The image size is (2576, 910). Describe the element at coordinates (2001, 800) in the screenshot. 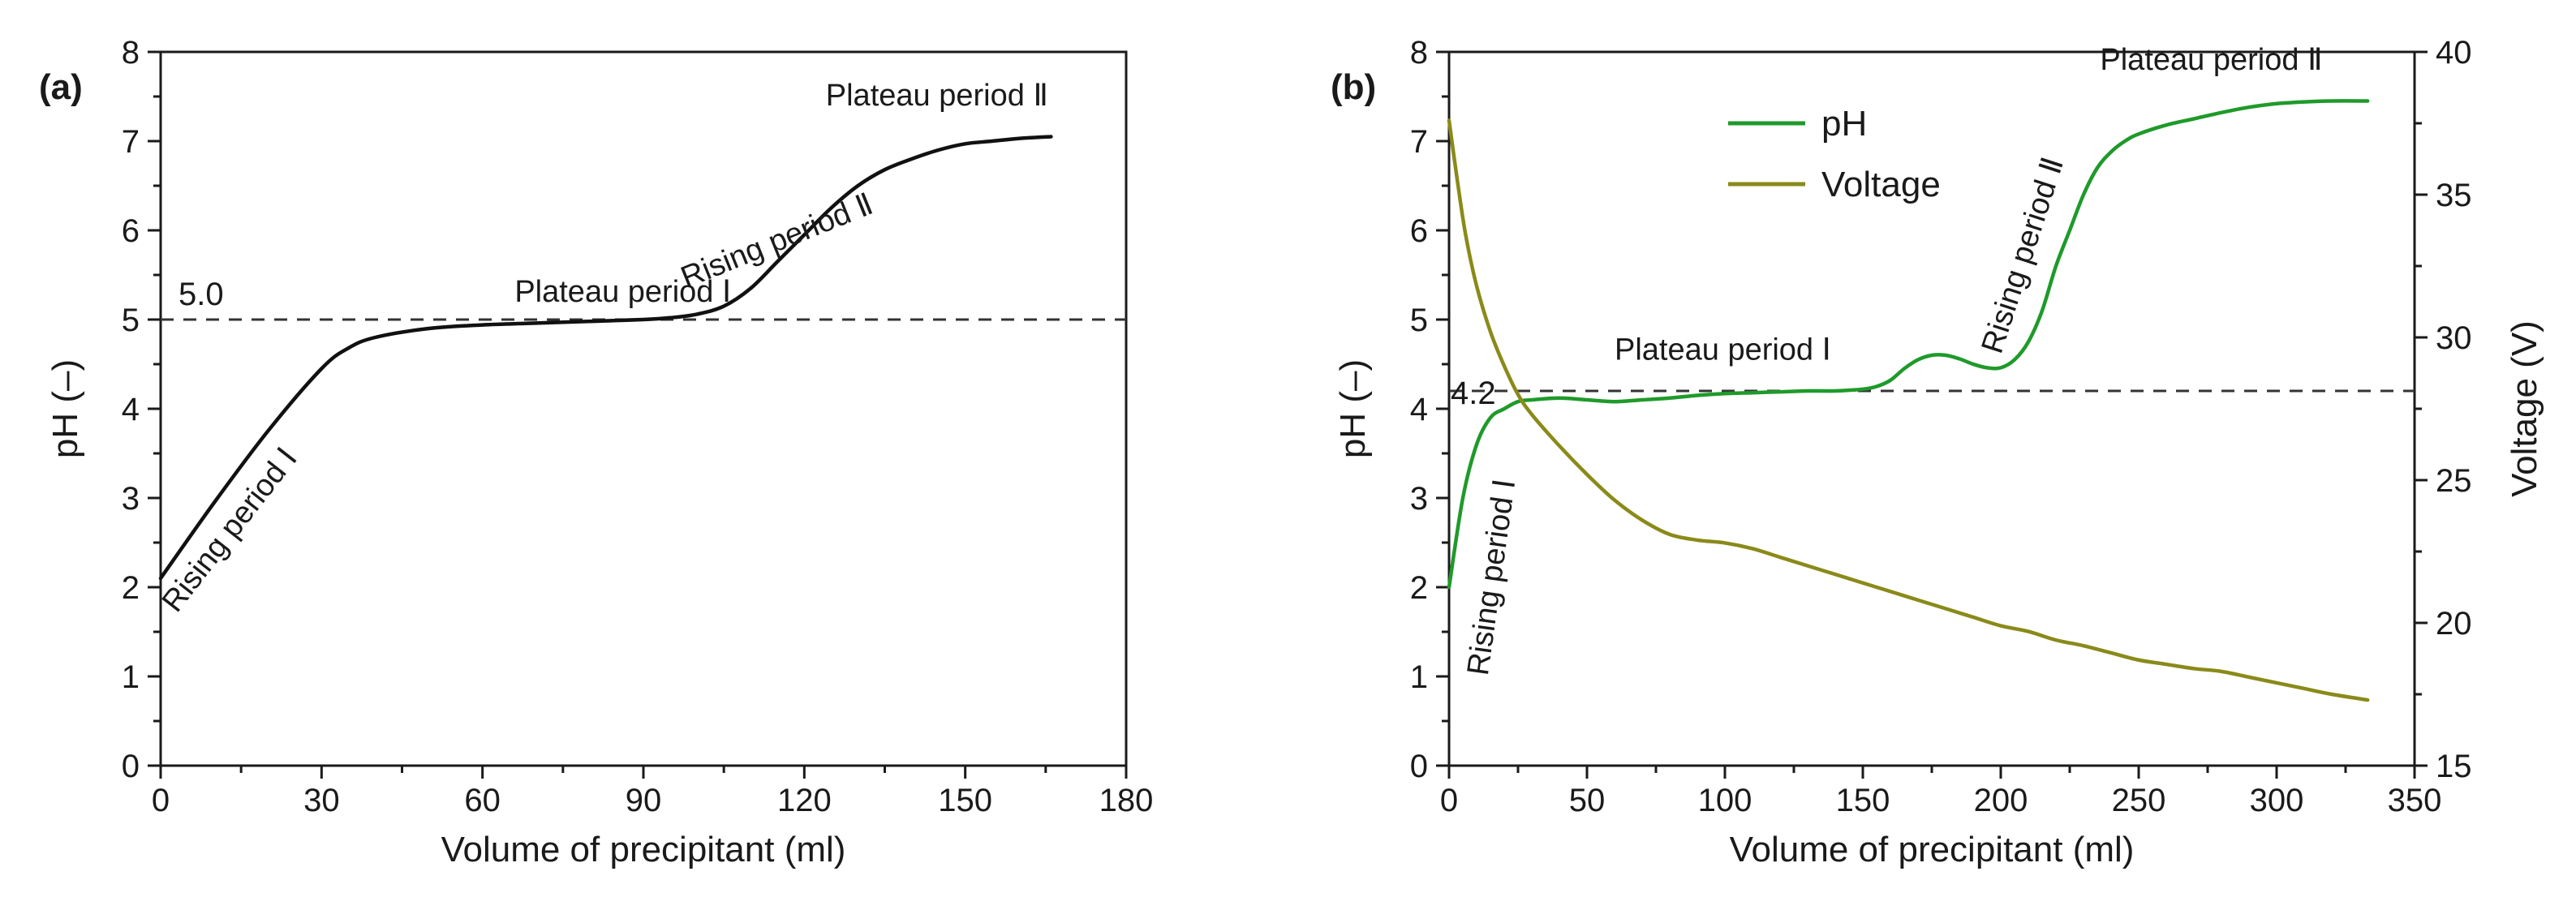

I see `x-tick-label: 200` at that location.